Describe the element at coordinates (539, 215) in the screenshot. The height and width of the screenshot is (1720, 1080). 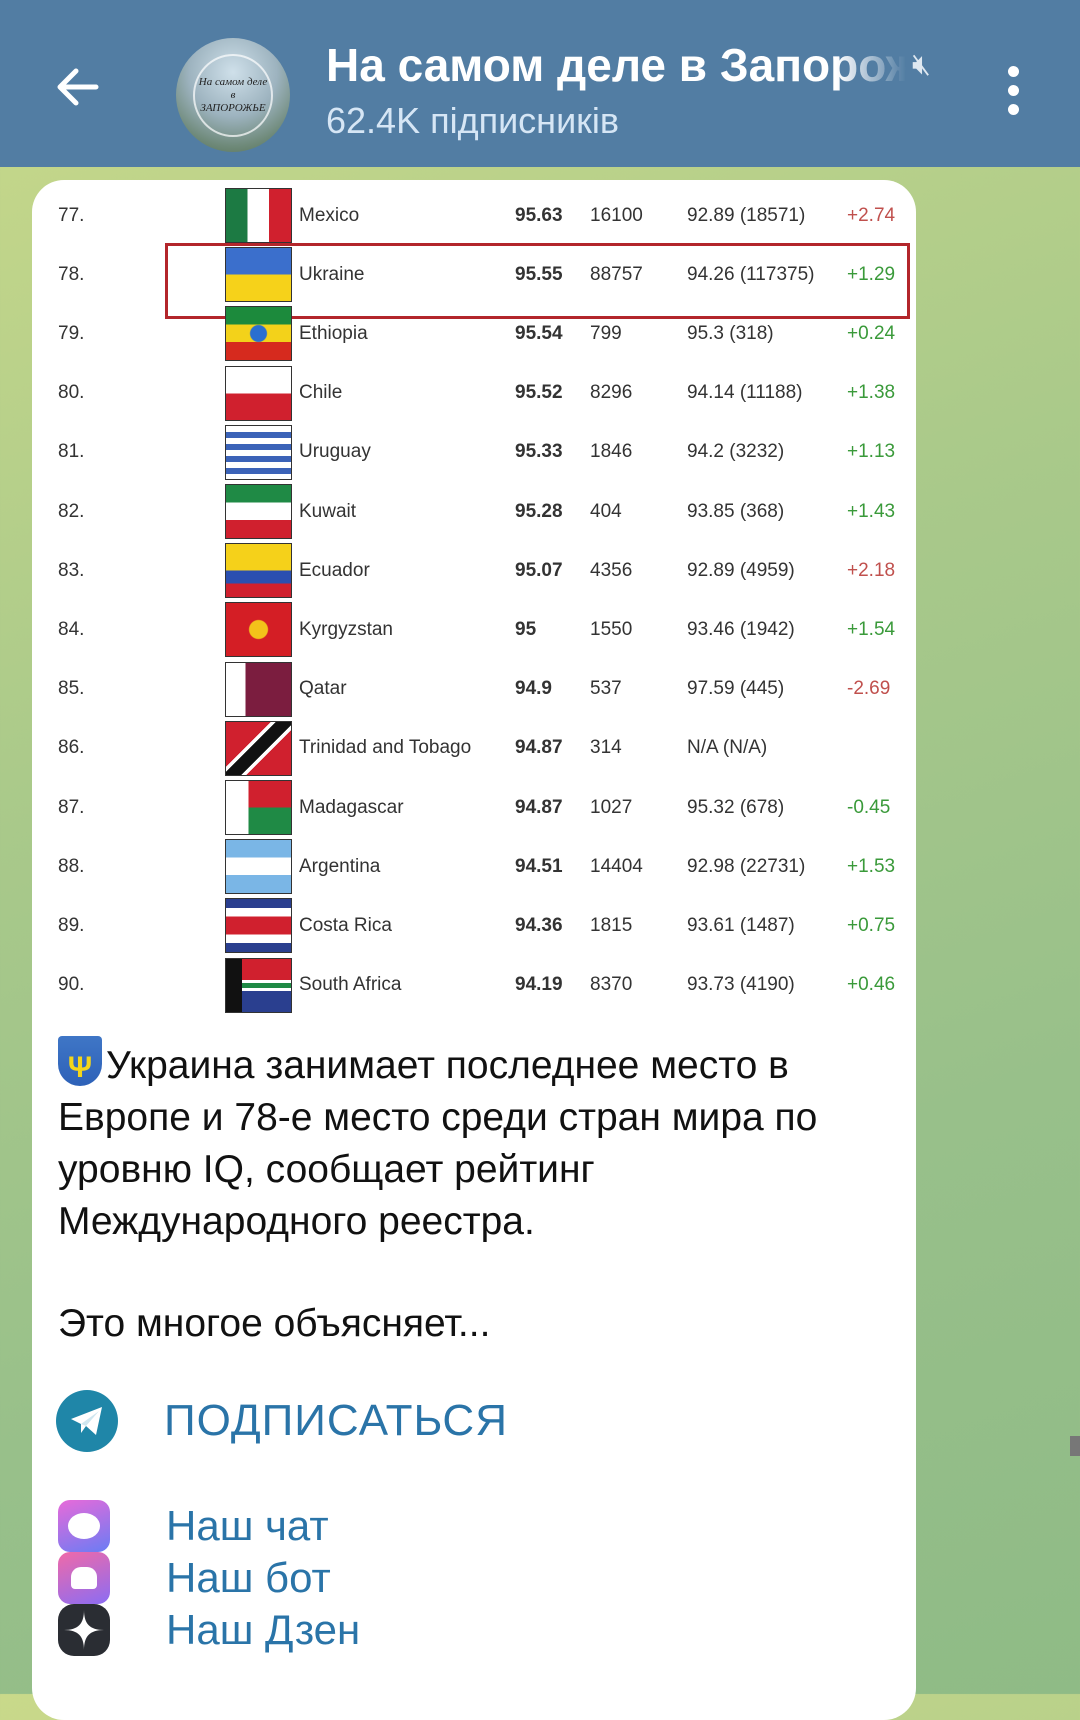
I see `iq-score: 95.63` at that location.